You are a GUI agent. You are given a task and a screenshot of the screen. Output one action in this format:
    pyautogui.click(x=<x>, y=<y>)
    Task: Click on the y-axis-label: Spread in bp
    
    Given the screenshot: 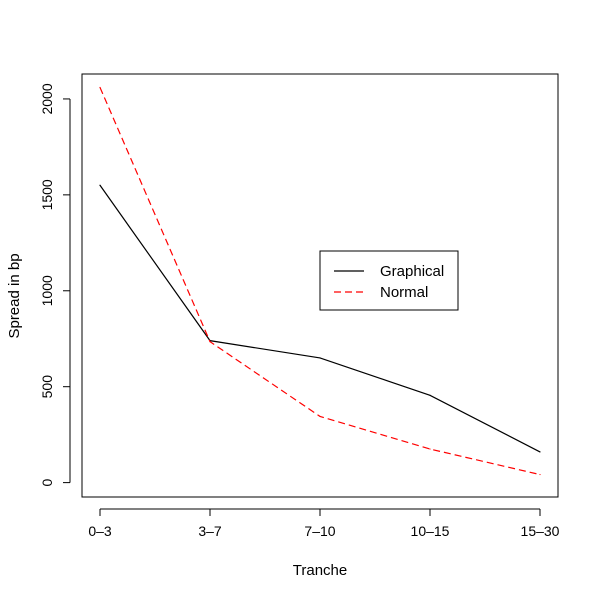 What is the action you would take?
    pyautogui.click(x=14, y=295)
    